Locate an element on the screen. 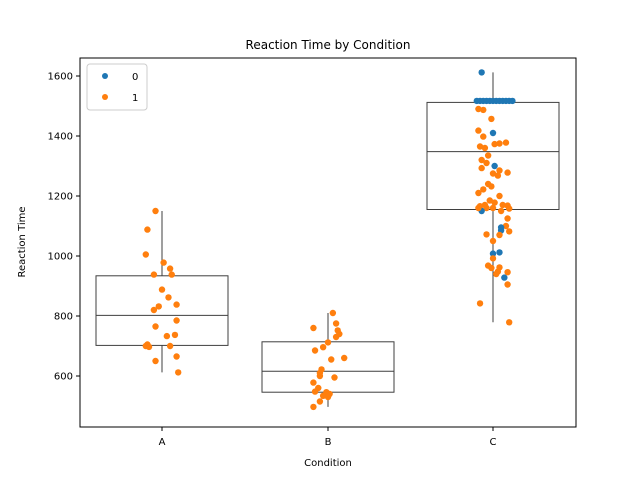  y-tick-label: 1400 is located at coordinates (60, 137).